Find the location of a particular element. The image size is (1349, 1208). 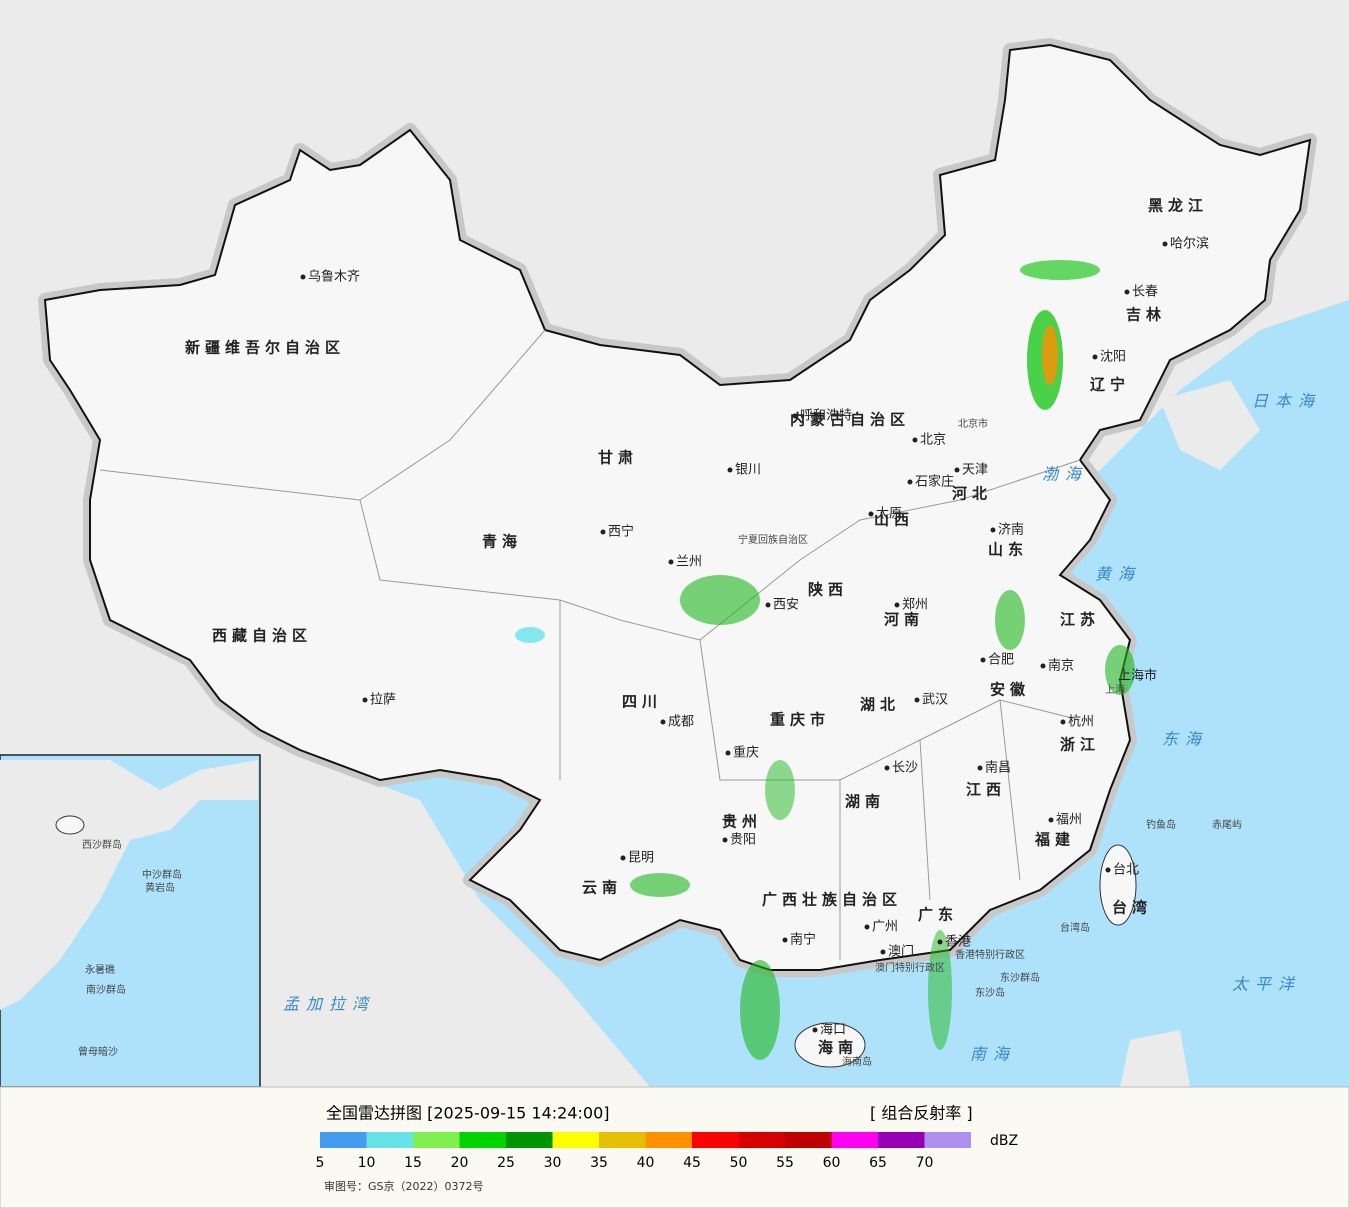

legend-tick-label: 45 is located at coordinates (692, 1163).